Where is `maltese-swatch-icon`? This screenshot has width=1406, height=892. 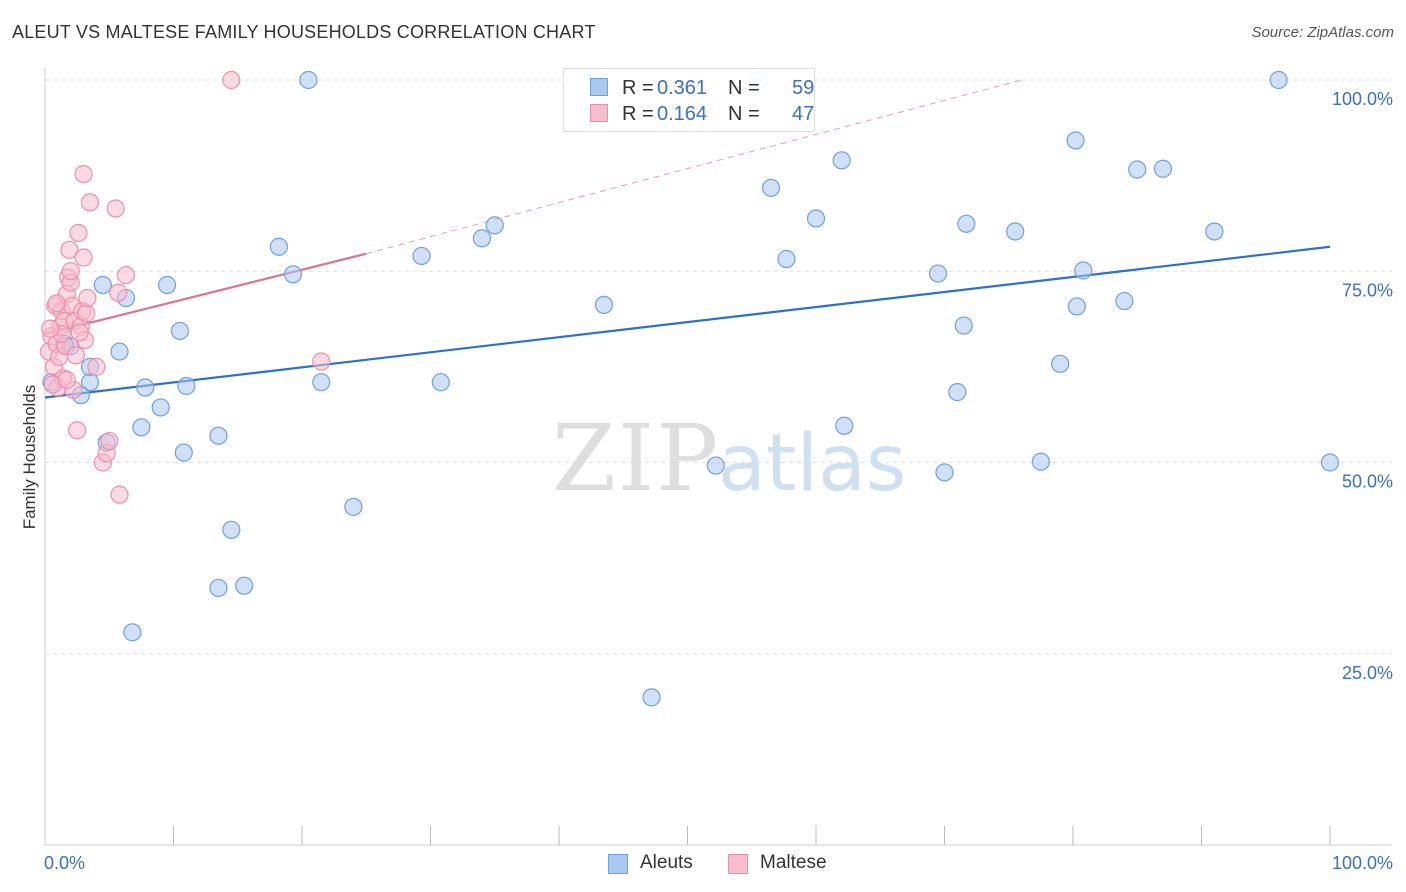
maltese-swatch-icon is located at coordinates (599, 113).